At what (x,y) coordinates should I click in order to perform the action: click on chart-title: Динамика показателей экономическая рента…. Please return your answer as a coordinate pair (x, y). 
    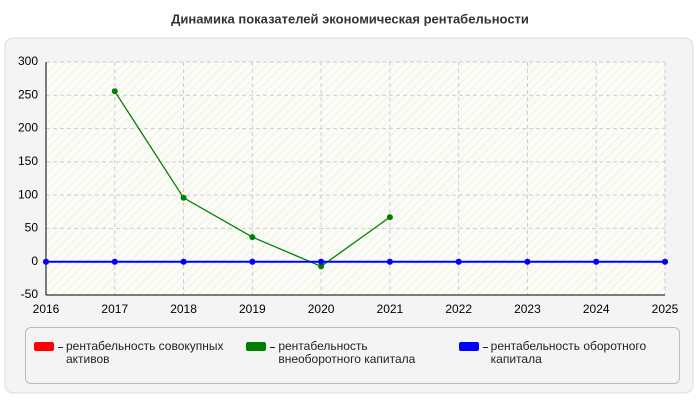
    Looking at the image, I should click on (350, 18).